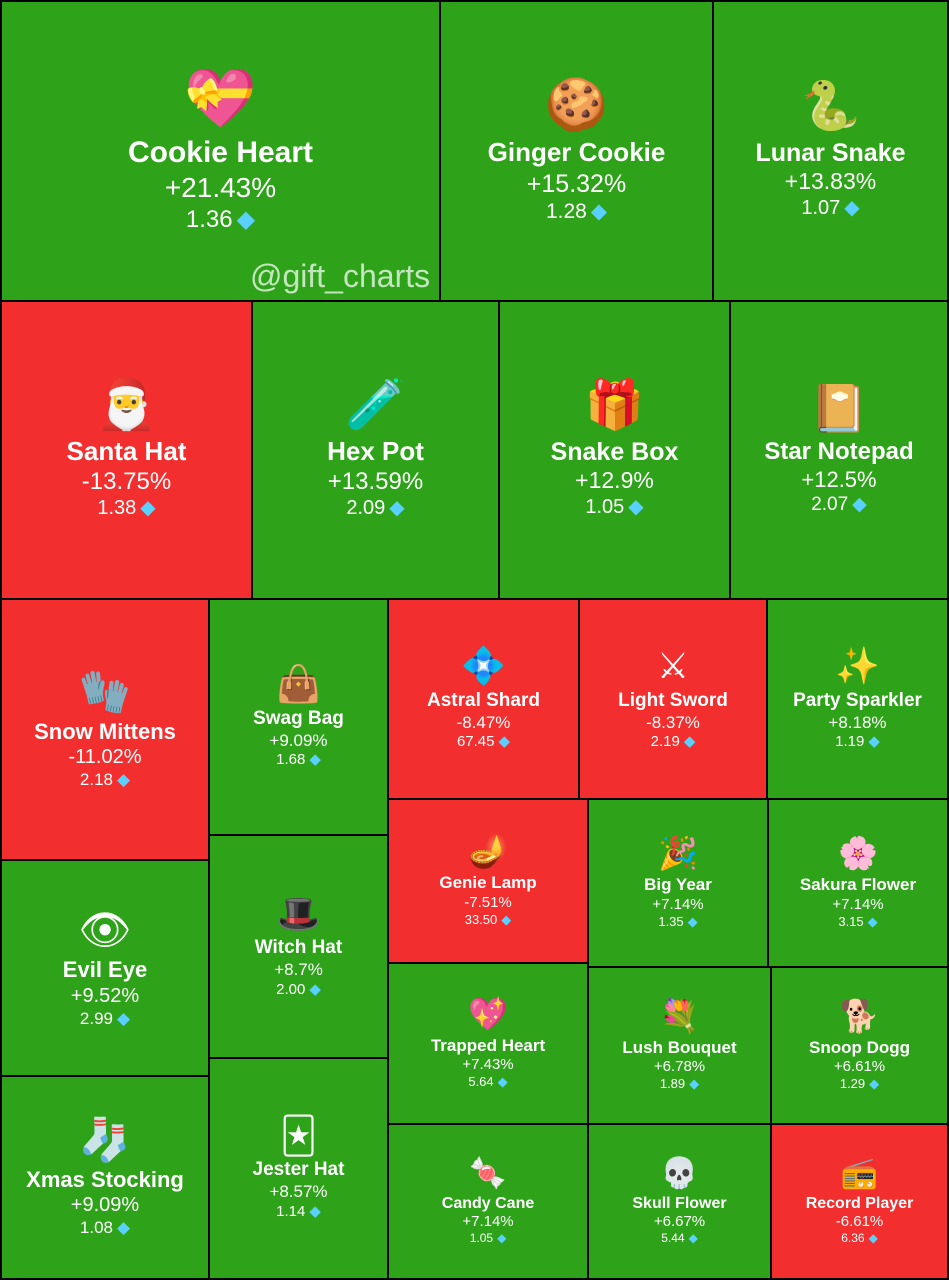 The image size is (949, 1280). What do you see at coordinates (576, 151) in the screenshot?
I see `tile-ginger-cookie: 🍪 Ginger Cookie +15.32% 1.28 ◆` at bounding box center [576, 151].